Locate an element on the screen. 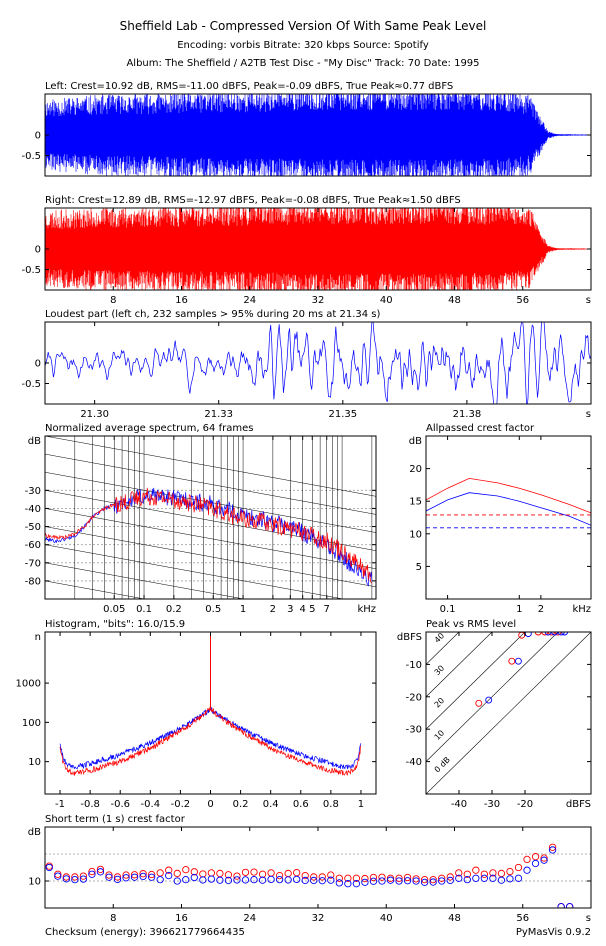 The width and height of the screenshot is (606, 946). short-term-crest-plot-area is located at coordinates (318, 875).